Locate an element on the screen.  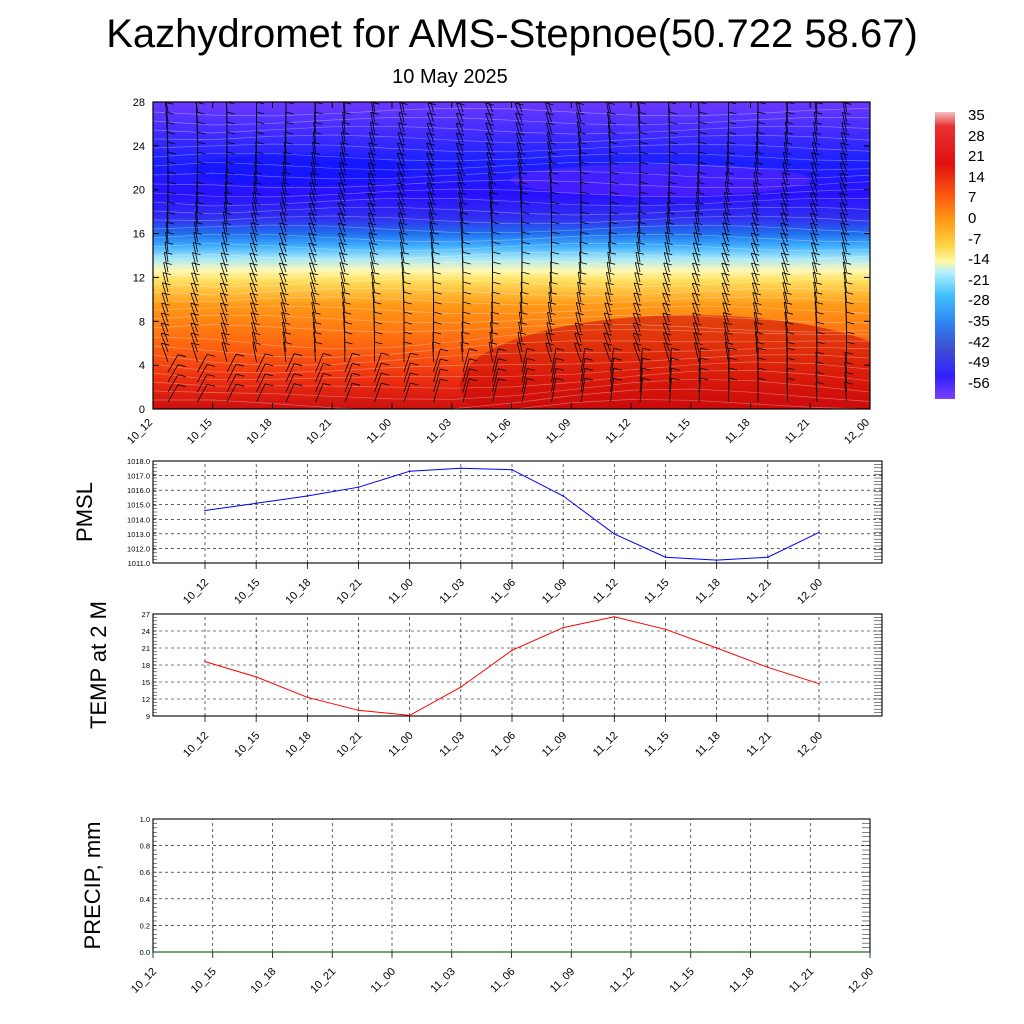
x-tick-label: 11_21 is located at coordinates (759, 745).